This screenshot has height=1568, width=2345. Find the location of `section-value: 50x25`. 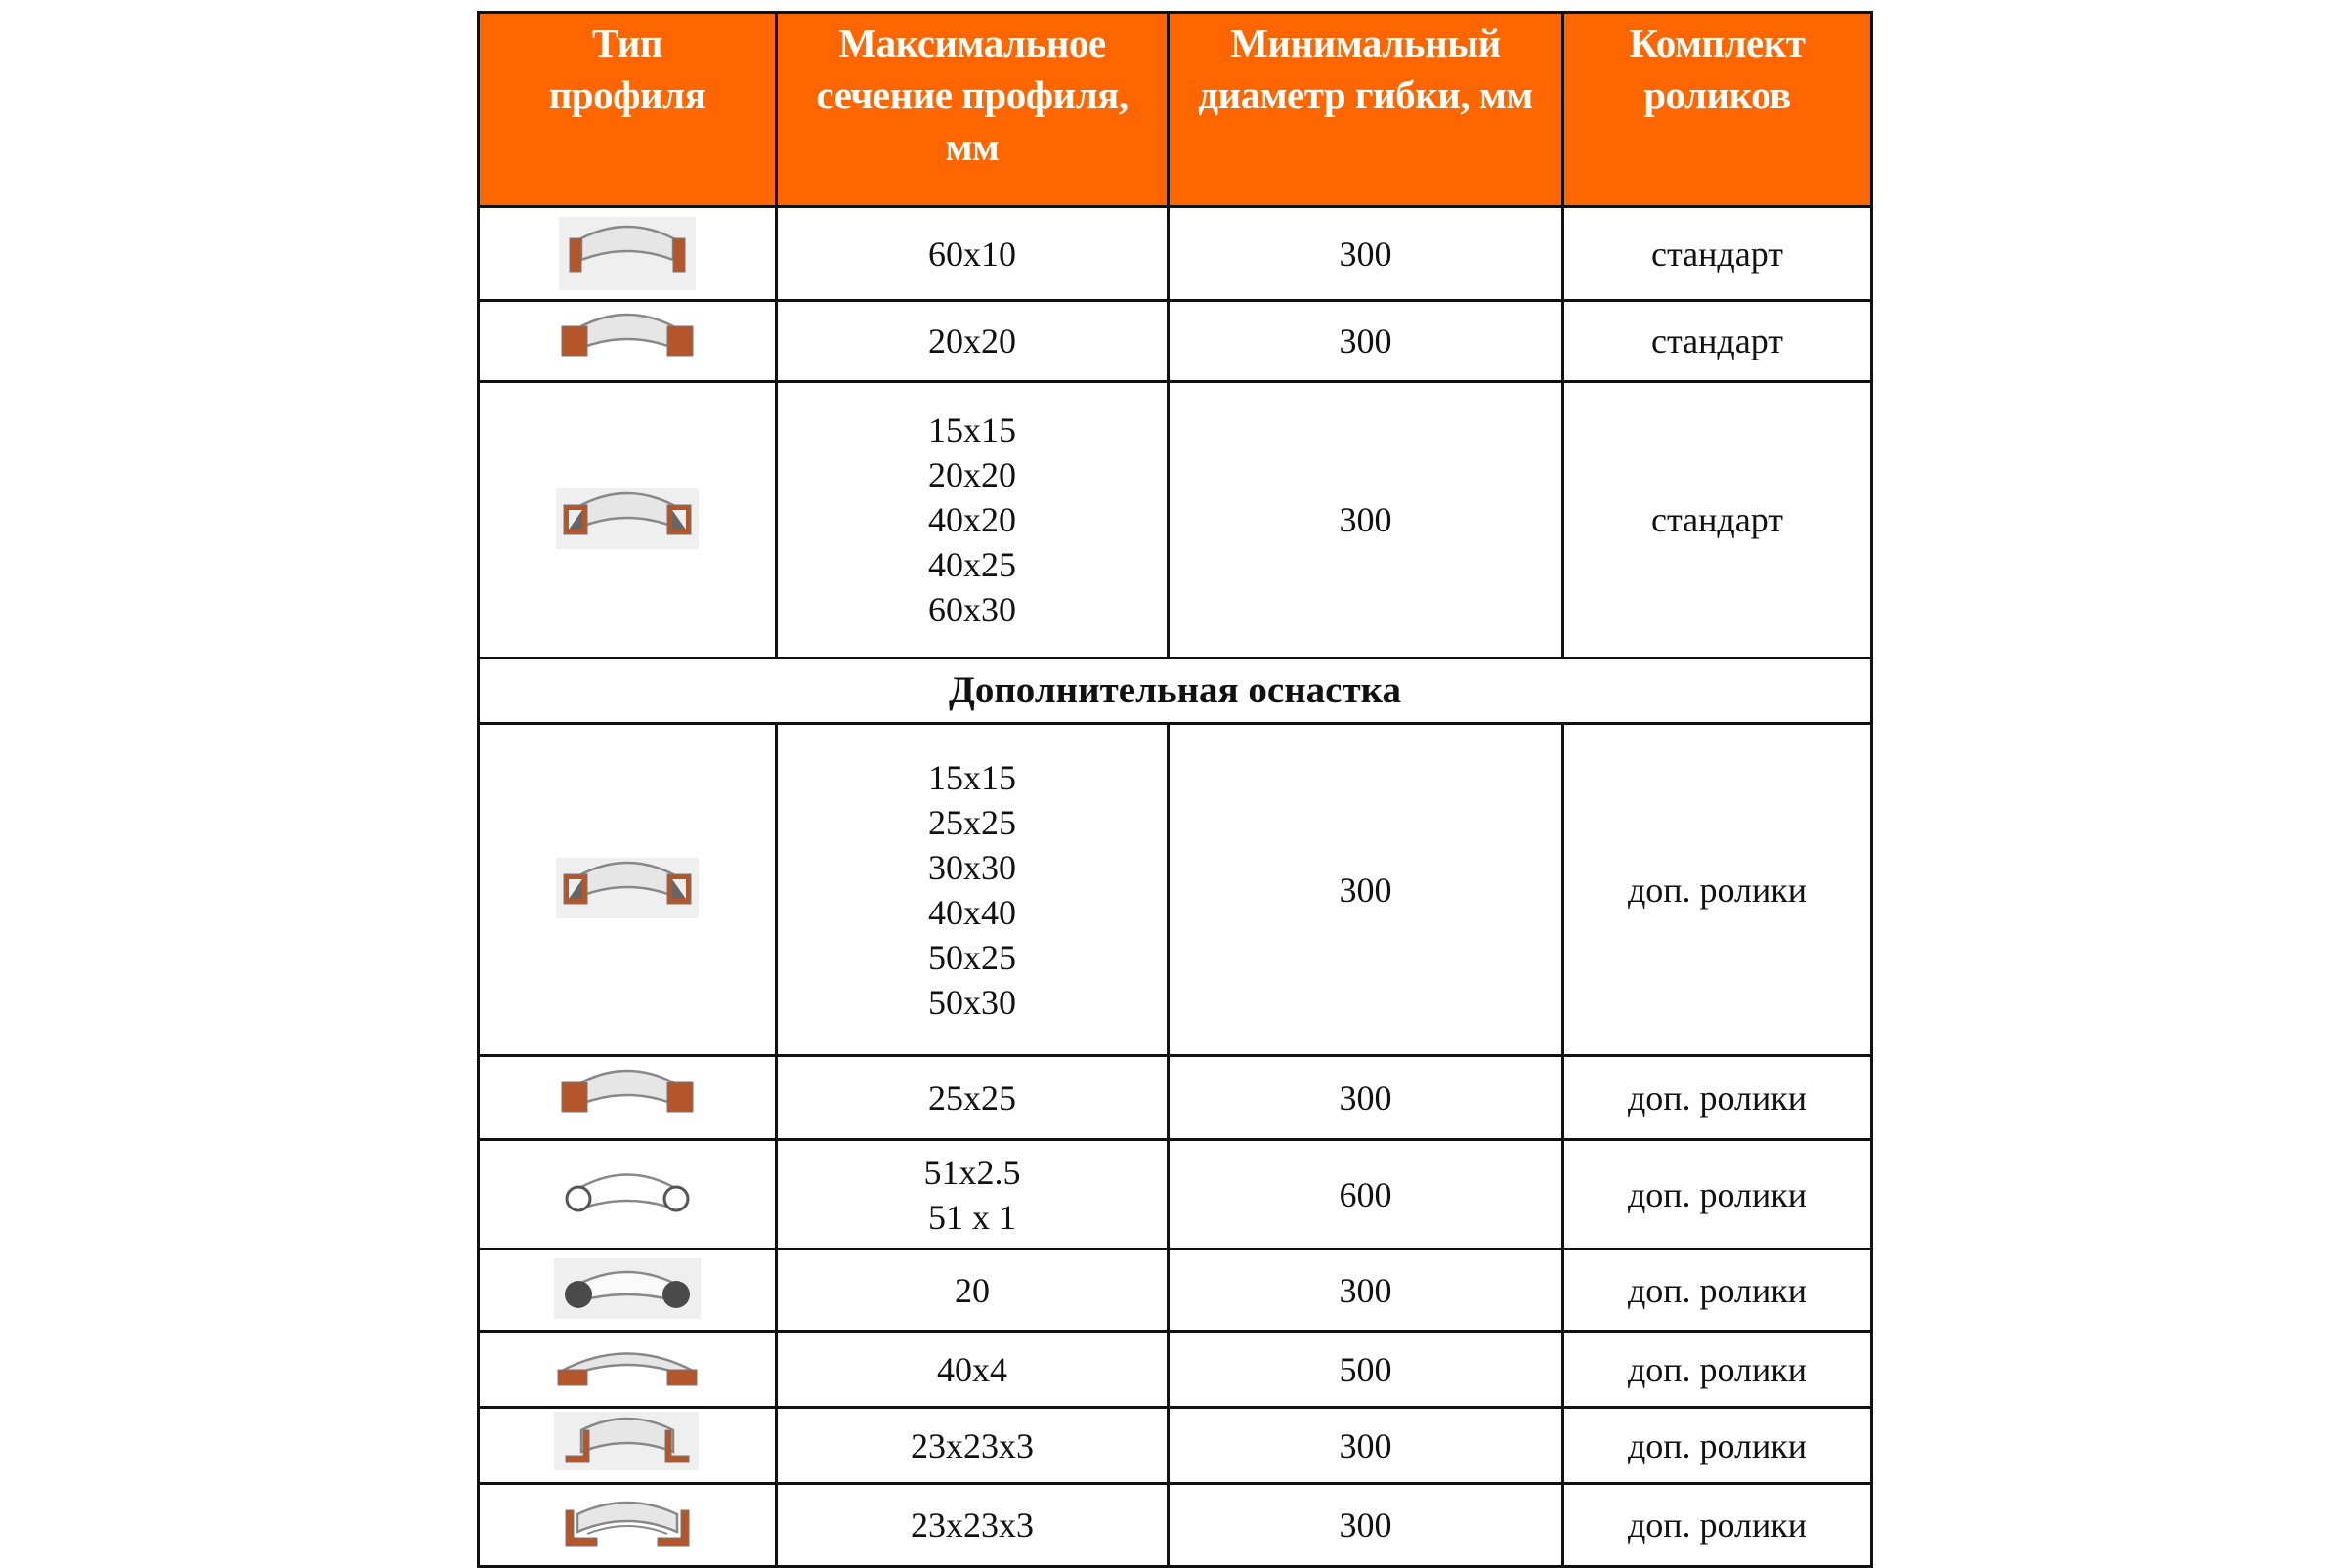

section-value: 50x25 is located at coordinates (972, 957).